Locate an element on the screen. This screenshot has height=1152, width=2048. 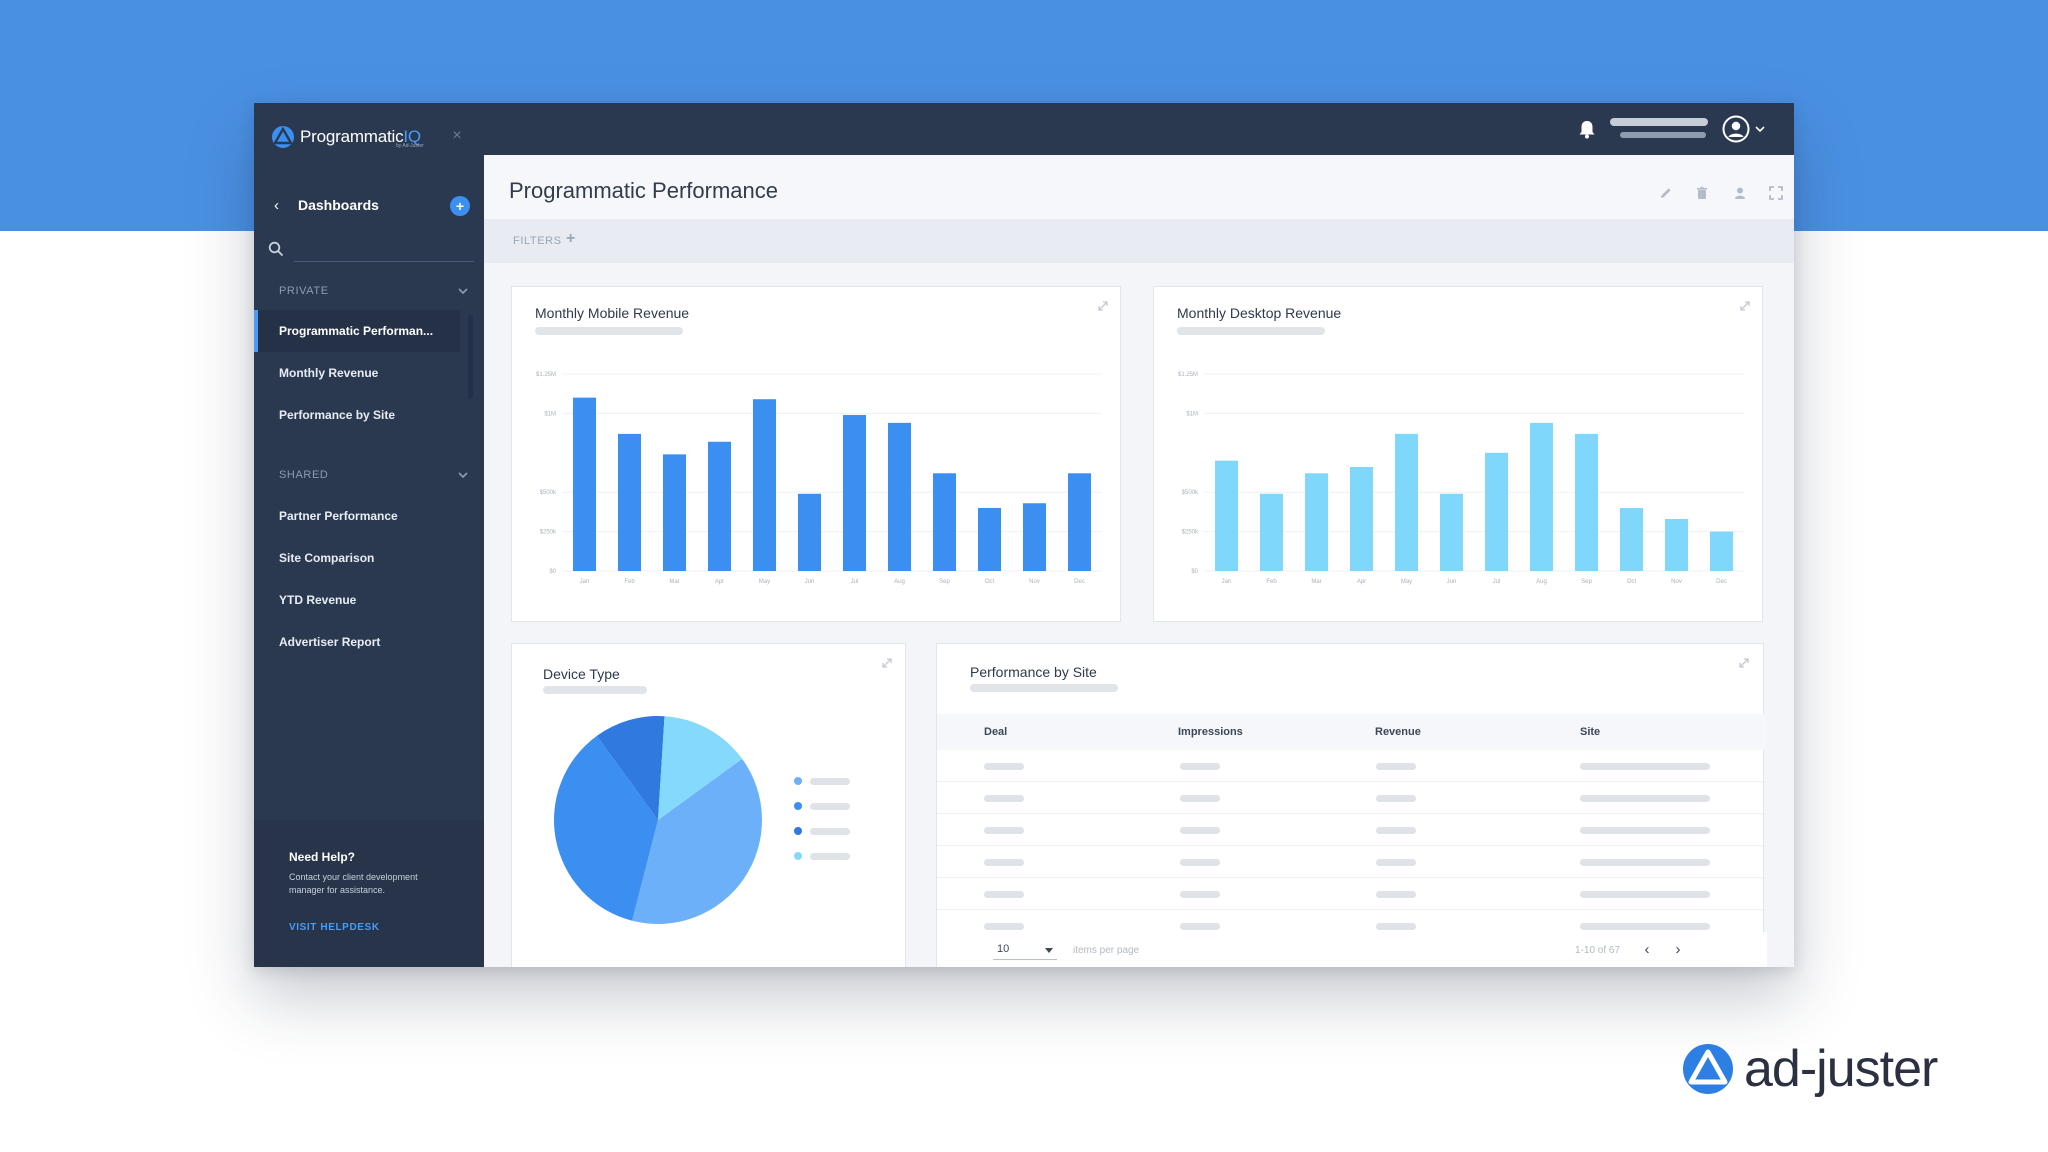
legend-item is located at coordinates (822, 856).